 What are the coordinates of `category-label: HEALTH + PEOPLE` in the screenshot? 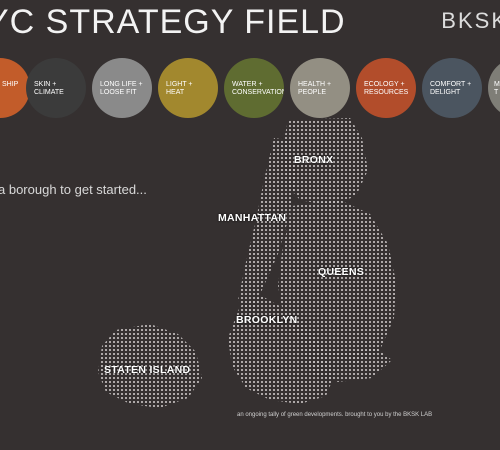 It's located at (315, 88).